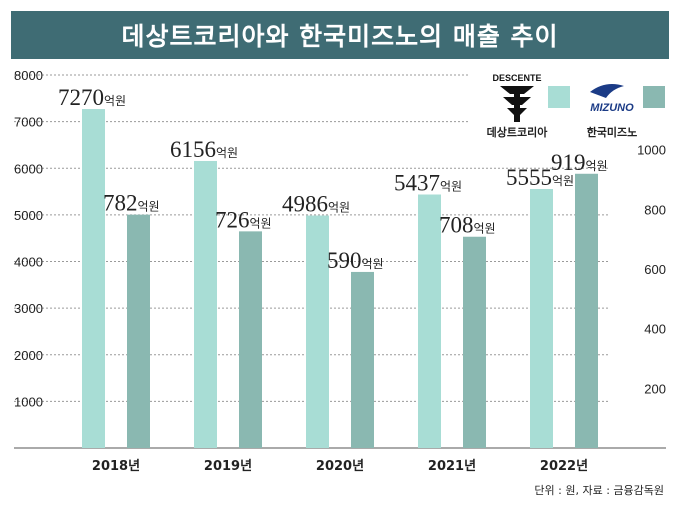  Describe the element at coordinates (28, 75) in the screenshot. I see `left-tick-label: 8000` at that location.